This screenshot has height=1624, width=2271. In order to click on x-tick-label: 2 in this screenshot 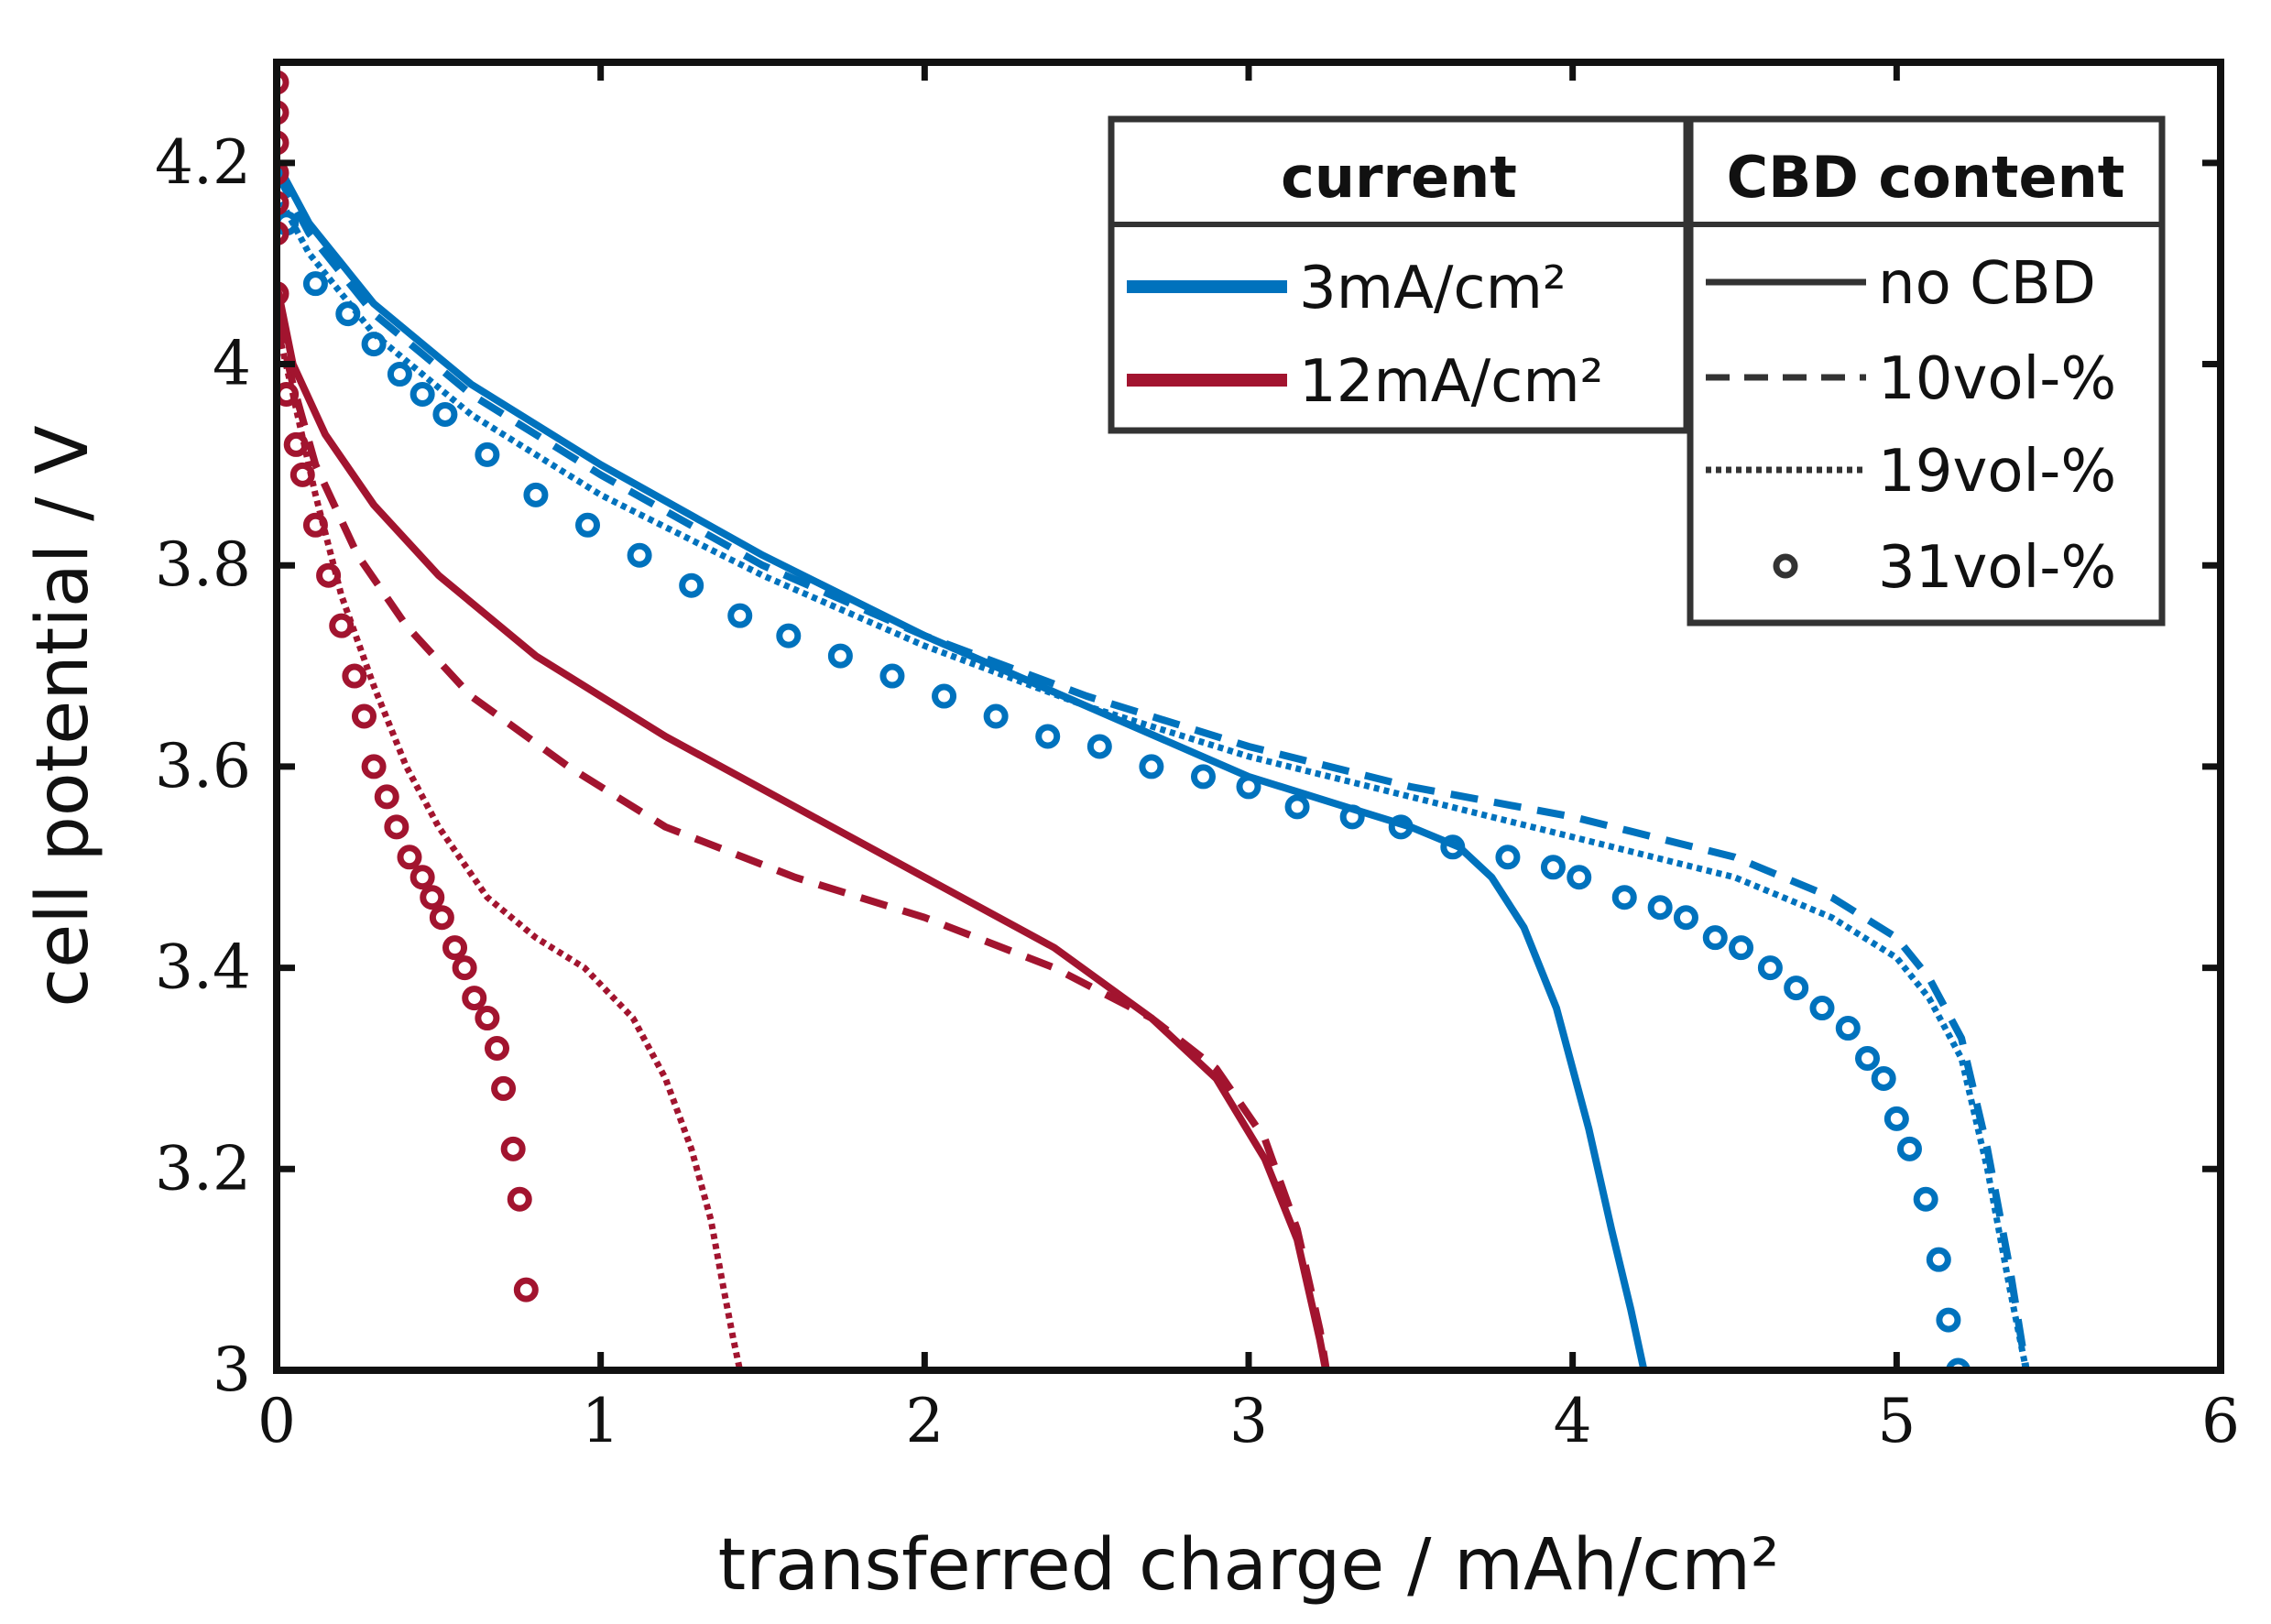, I will do `click(925, 1421)`.